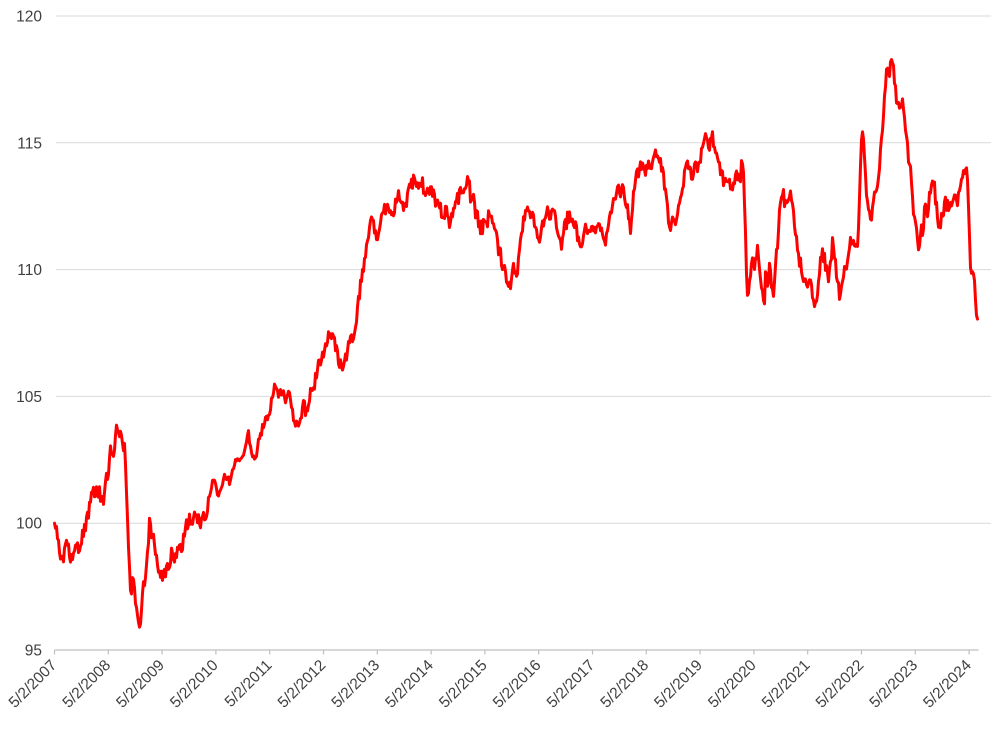 The width and height of the screenshot is (1000, 733). I want to click on x-axis-label: 5/2/2022, so click(840, 684).